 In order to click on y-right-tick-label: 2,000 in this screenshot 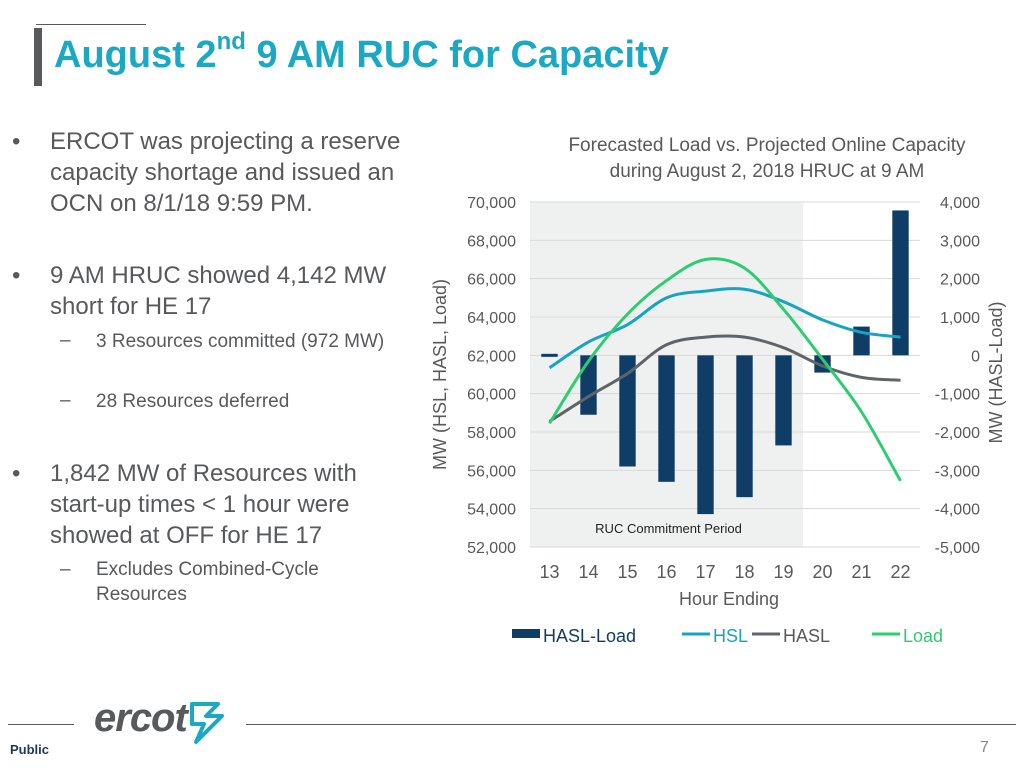, I will do `click(960, 280)`.